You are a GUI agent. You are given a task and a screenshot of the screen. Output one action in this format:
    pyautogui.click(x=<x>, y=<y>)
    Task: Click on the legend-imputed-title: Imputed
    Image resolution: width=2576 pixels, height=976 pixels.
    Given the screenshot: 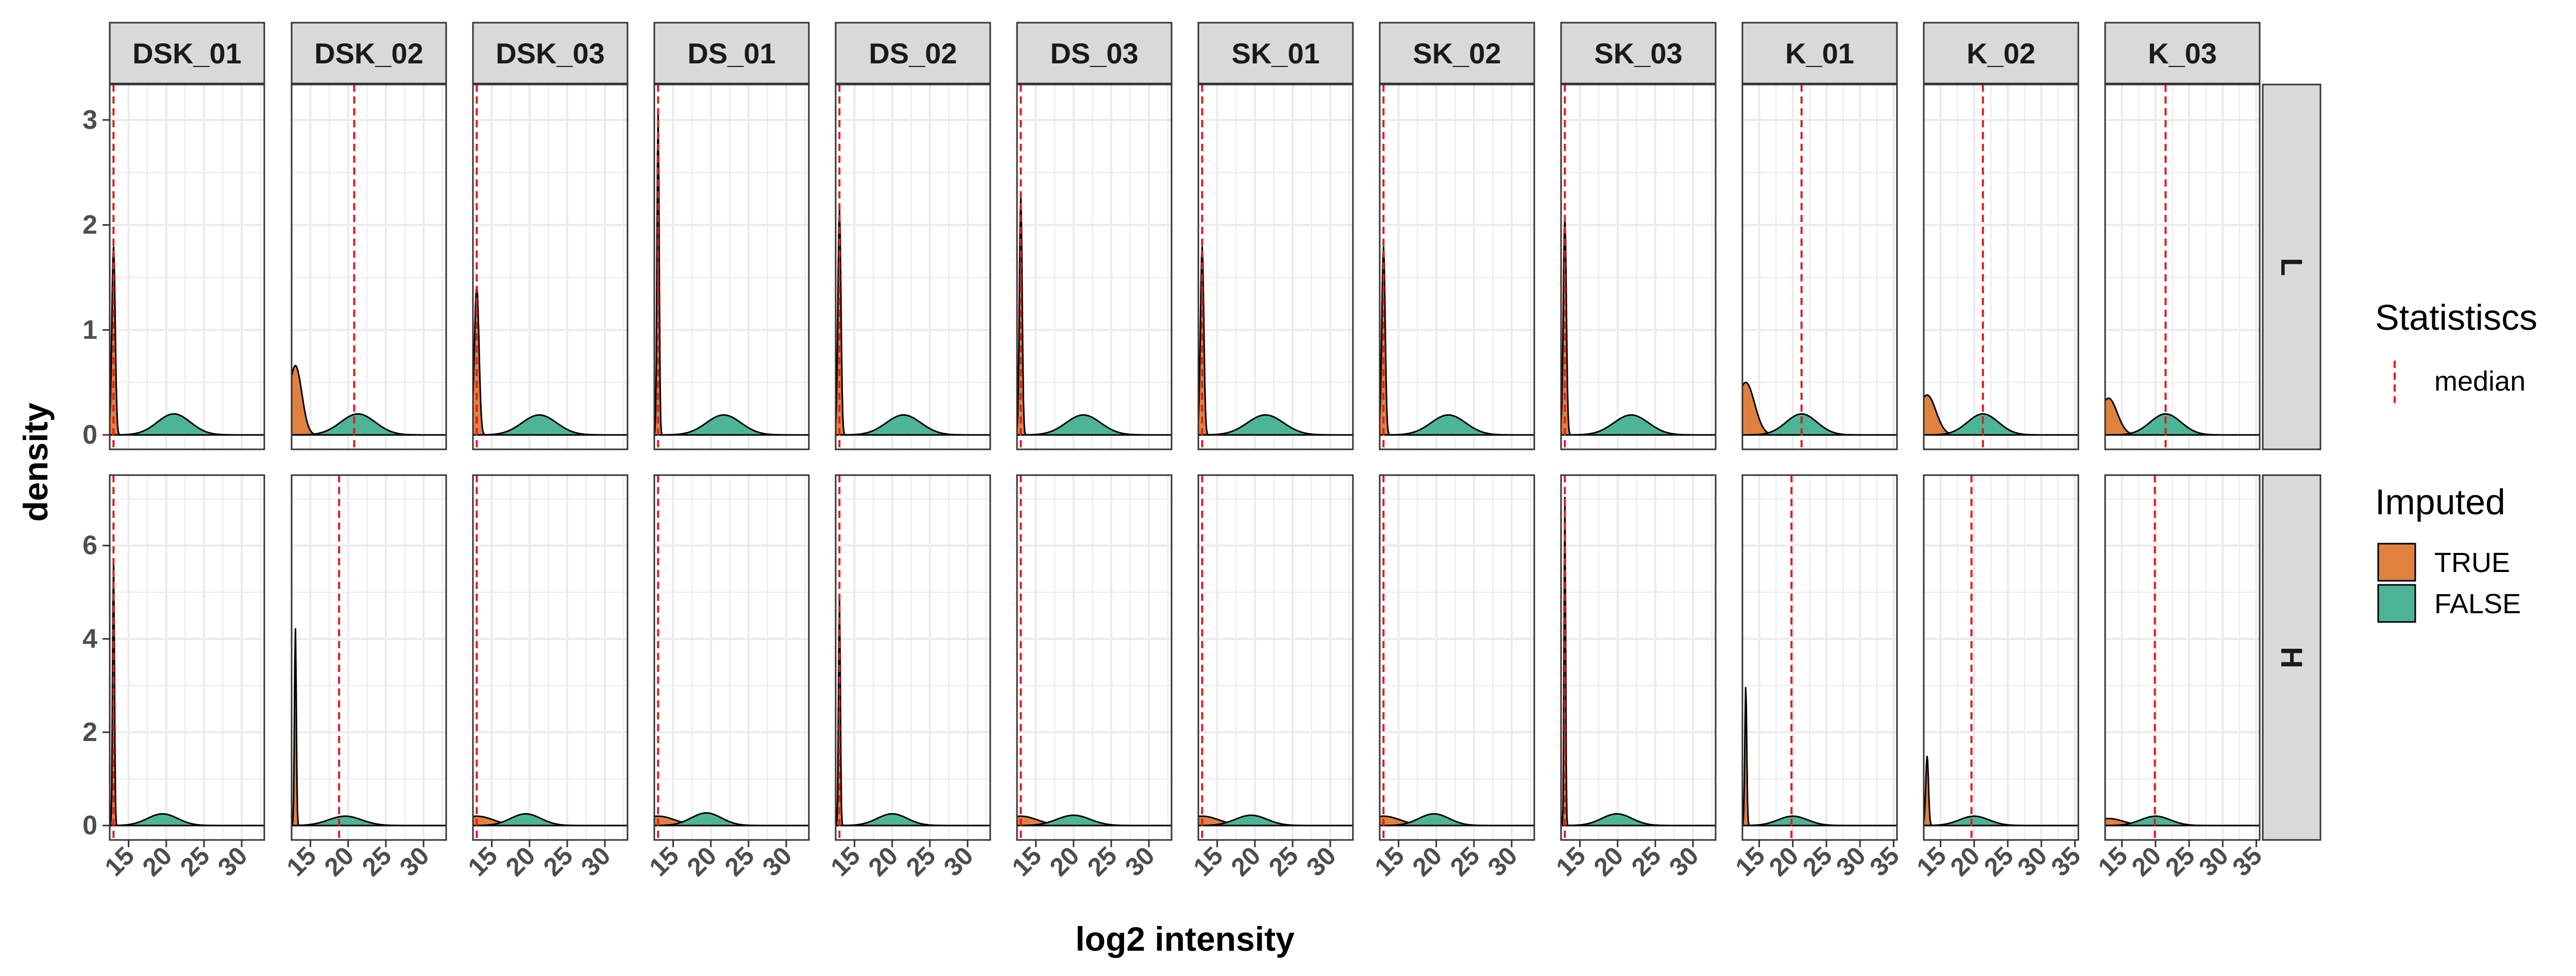 What is the action you would take?
    pyautogui.click(x=2440, y=502)
    